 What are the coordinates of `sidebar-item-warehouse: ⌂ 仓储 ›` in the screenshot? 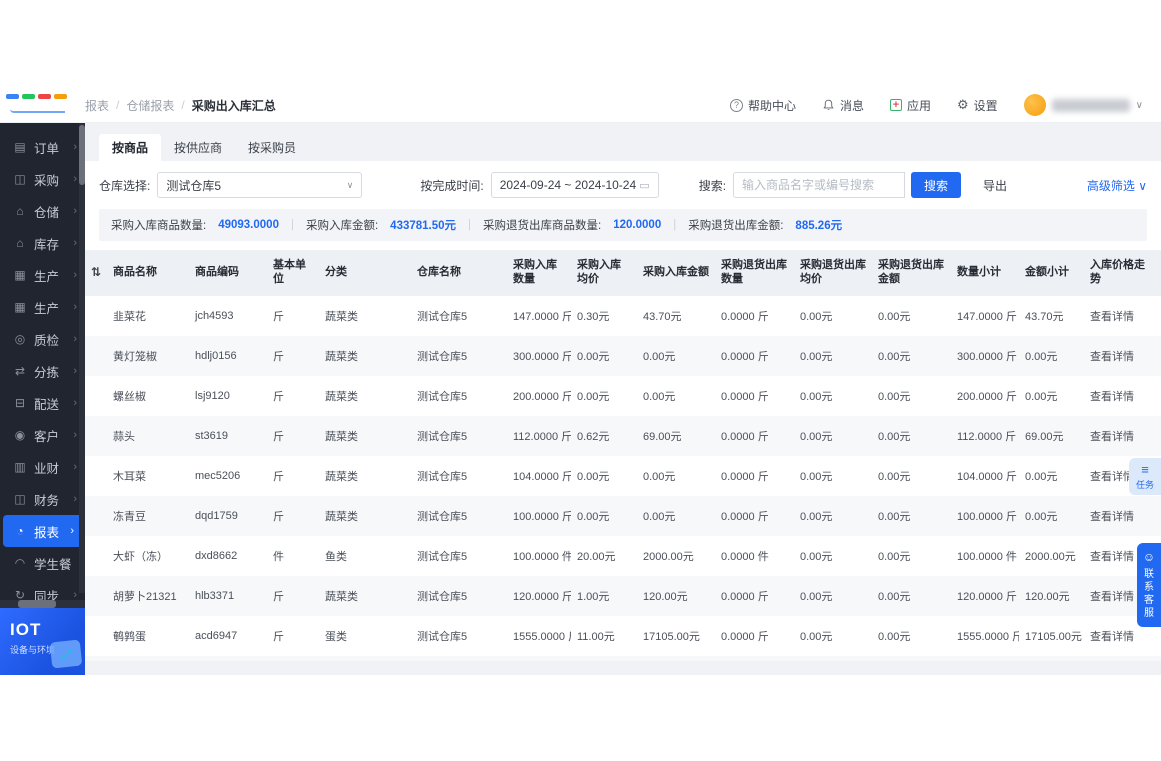 It's located at (42, 211).